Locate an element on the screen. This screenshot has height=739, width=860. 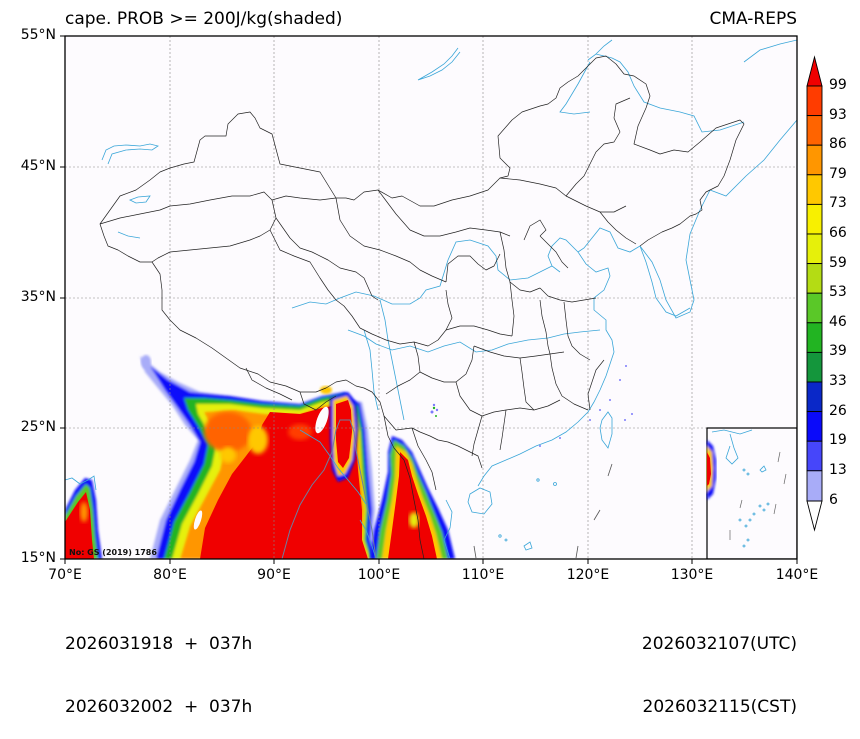
colorbar-label: 66 is located at coordinates (838, 233).